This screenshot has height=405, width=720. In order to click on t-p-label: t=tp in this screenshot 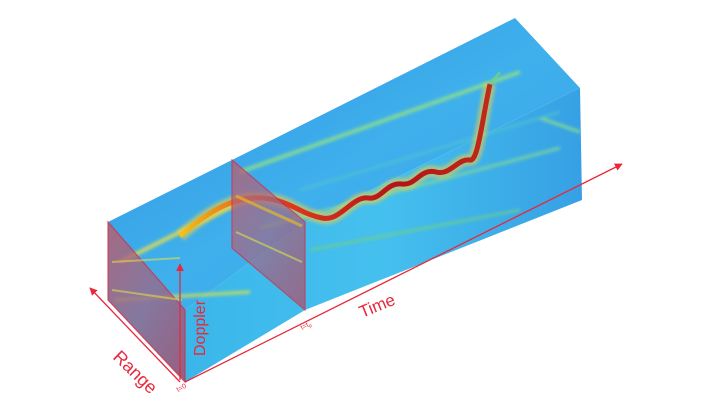, I will do `click(307, 326)`.